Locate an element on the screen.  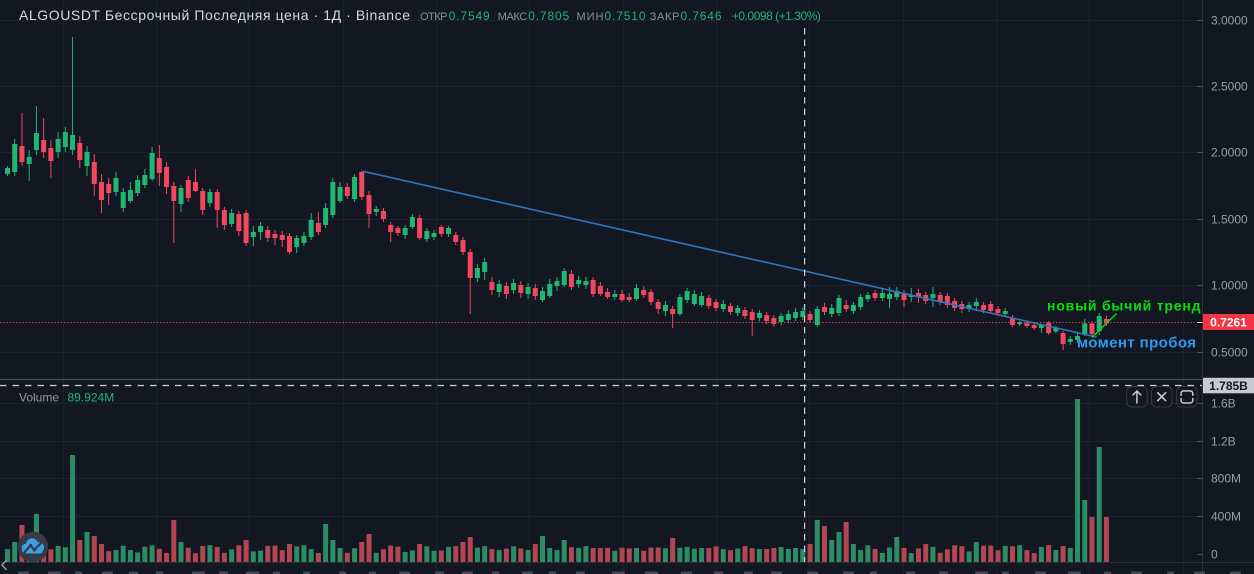
svg-text: 2.5000 is located at coordinates (1229, 87).